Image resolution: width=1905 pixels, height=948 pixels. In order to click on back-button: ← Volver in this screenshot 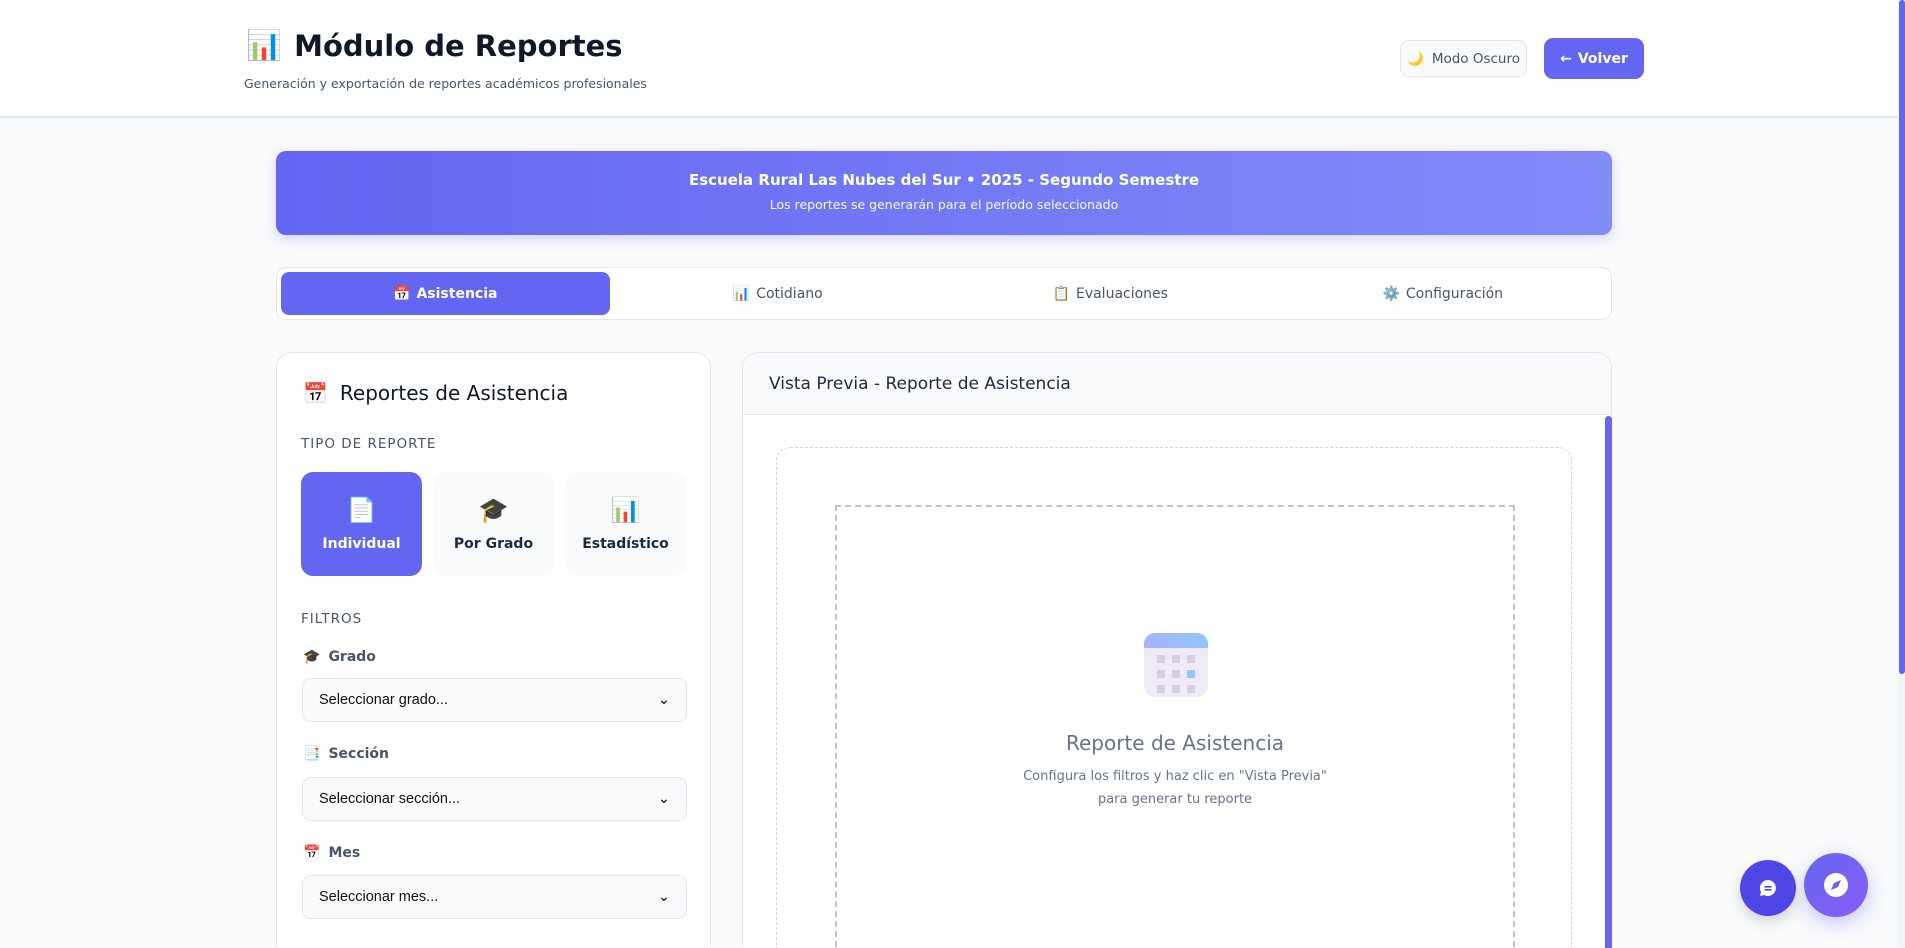, I will do `click(1594, 58)`.